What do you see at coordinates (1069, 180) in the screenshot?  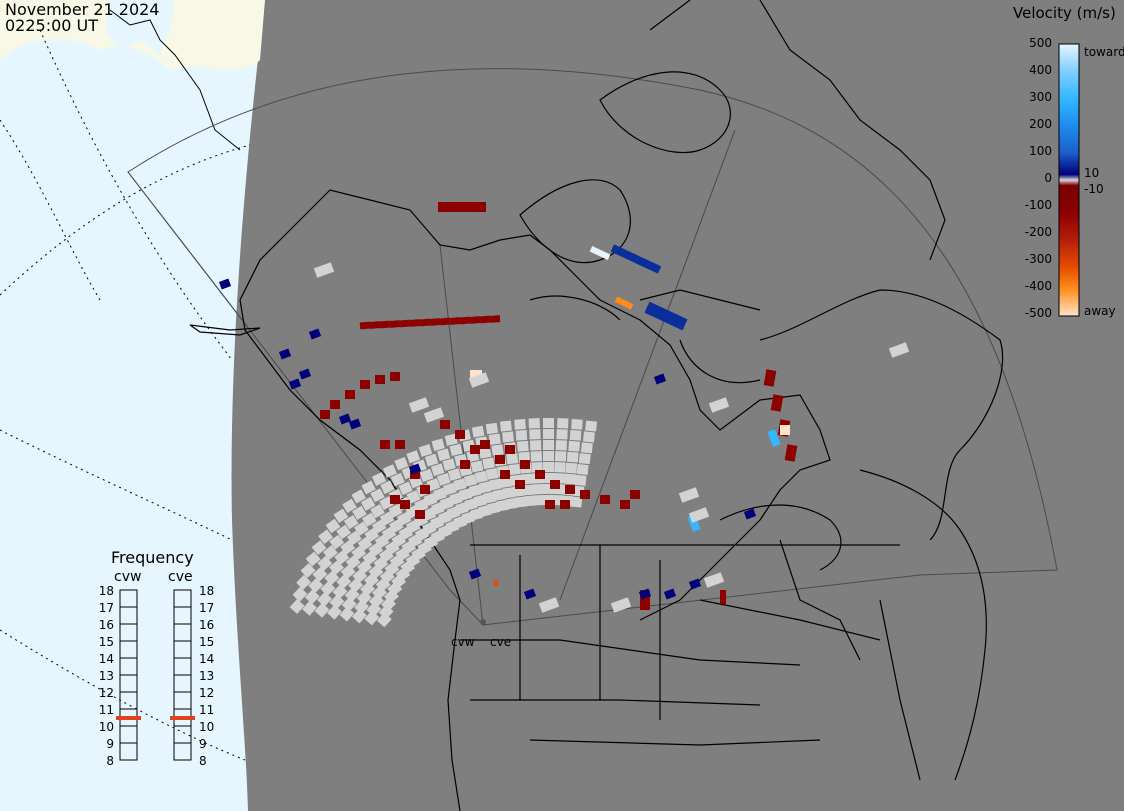 I see `velocity-colorbar` at bounding box center [1069, 180].